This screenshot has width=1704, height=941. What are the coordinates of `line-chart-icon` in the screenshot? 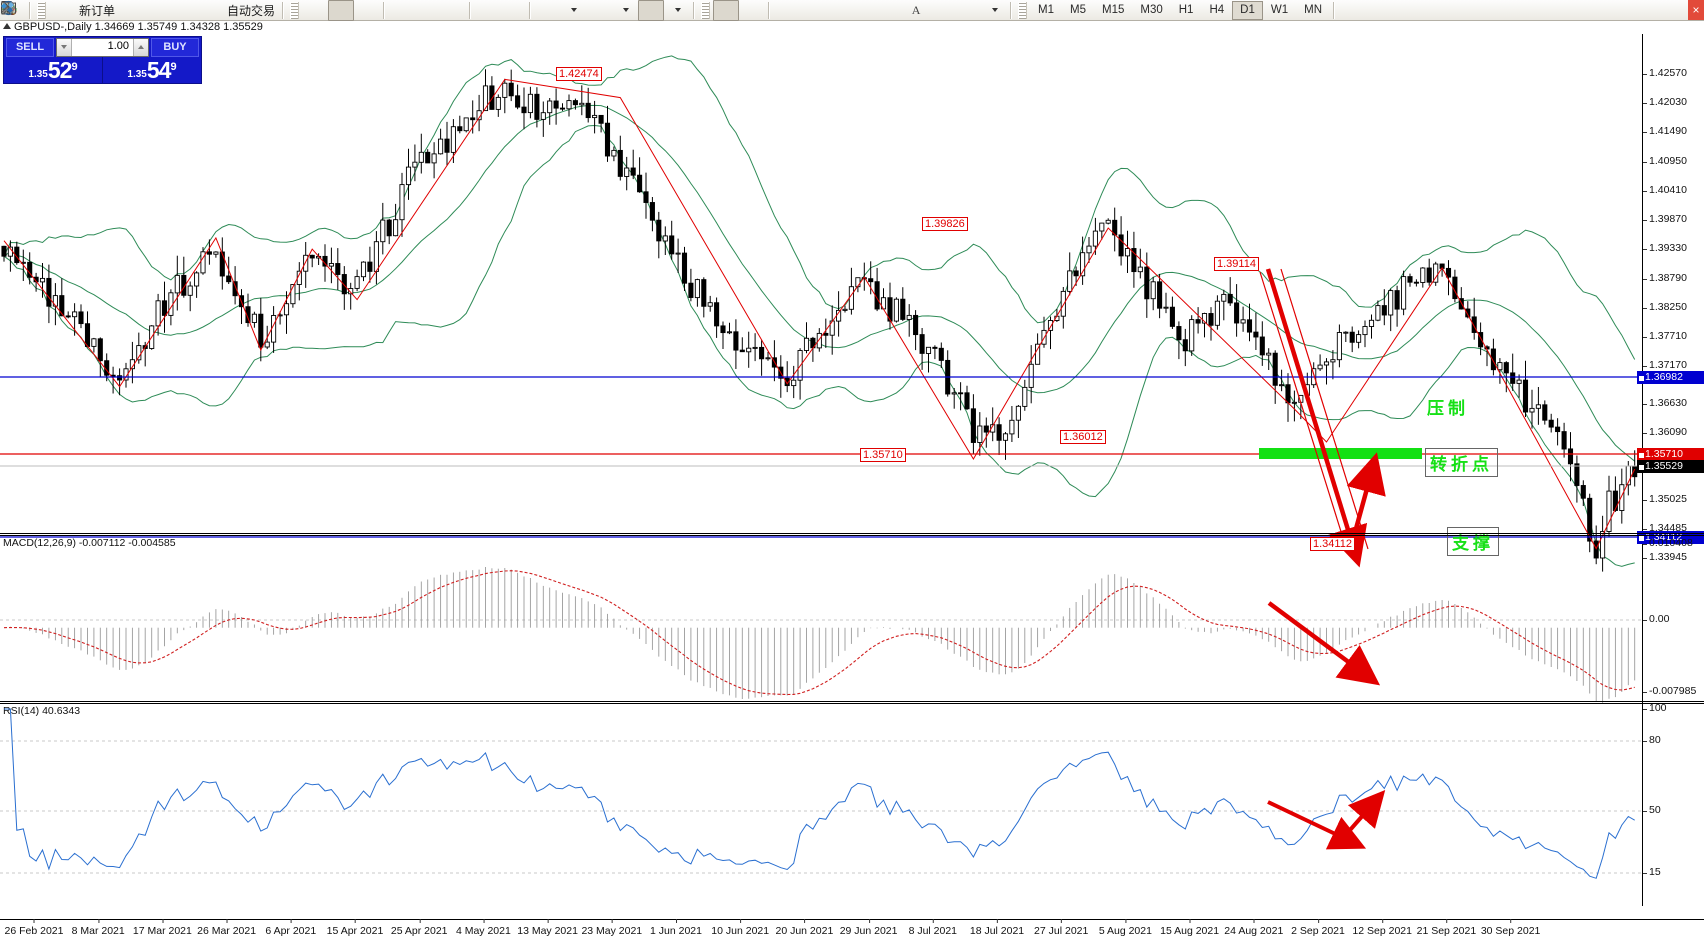 It's located at (190, 10).